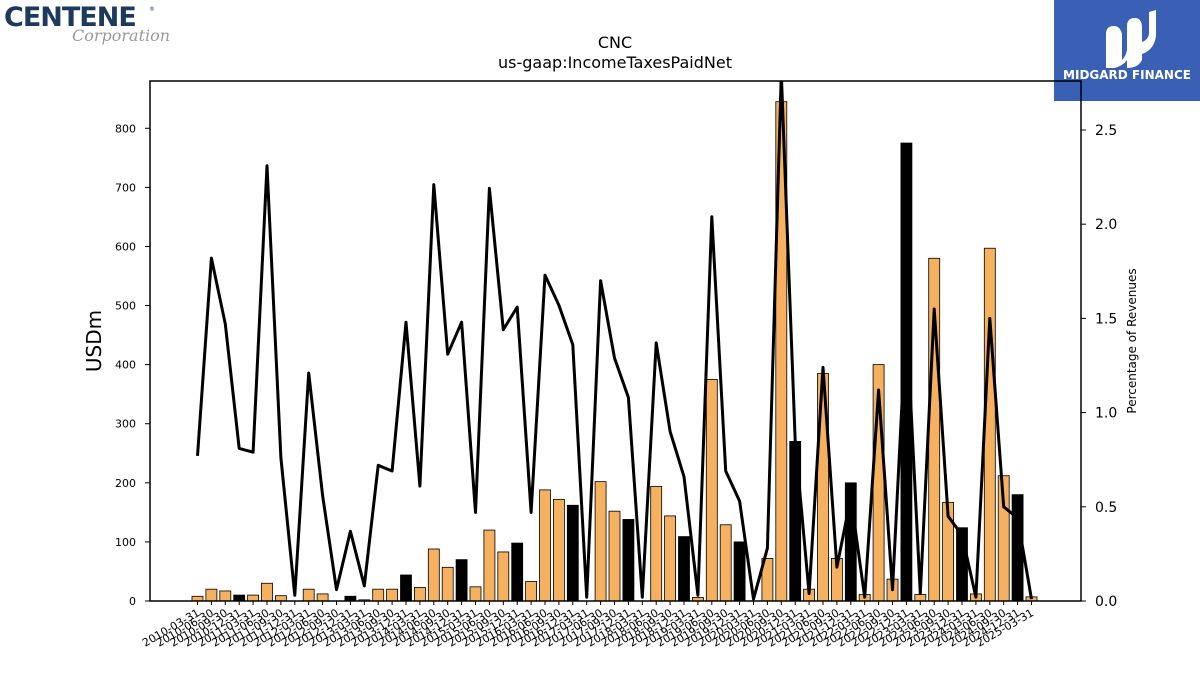  I want to click on midgard-emblem-icon, so click(1131, 39).